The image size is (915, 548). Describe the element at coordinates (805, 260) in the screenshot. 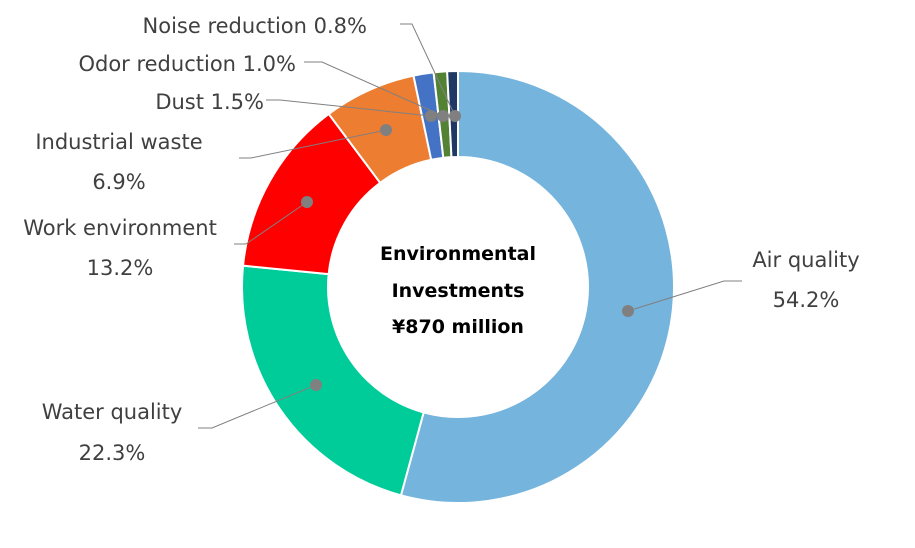

I see `data-label-name-air-quality: Air quality` at that location.